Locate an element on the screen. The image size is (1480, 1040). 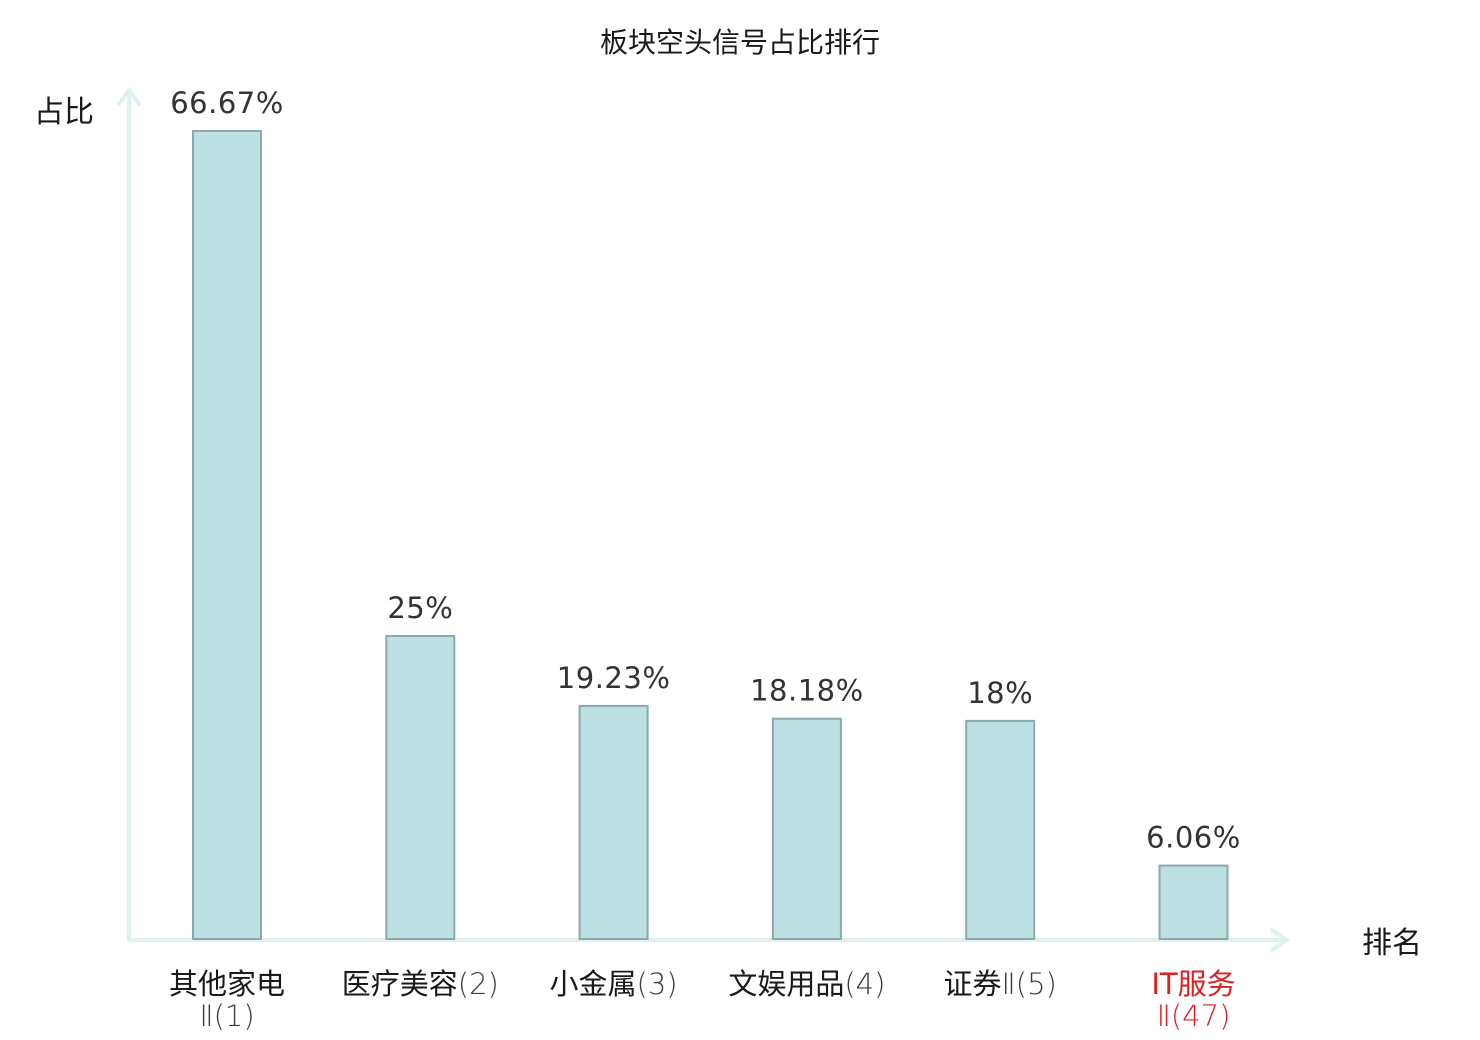
category-label: 其他家电 Ⅱ(1) is located at coordinates (227, 1000).